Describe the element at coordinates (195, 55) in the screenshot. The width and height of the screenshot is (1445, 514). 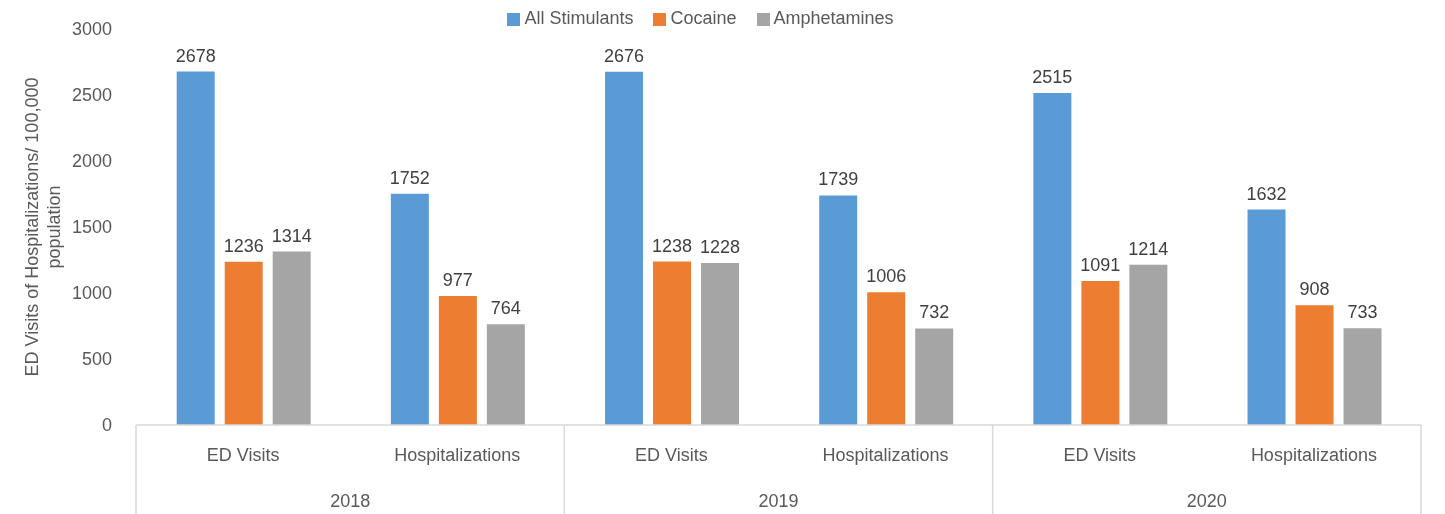
I see `data-label: 2678` at that location.